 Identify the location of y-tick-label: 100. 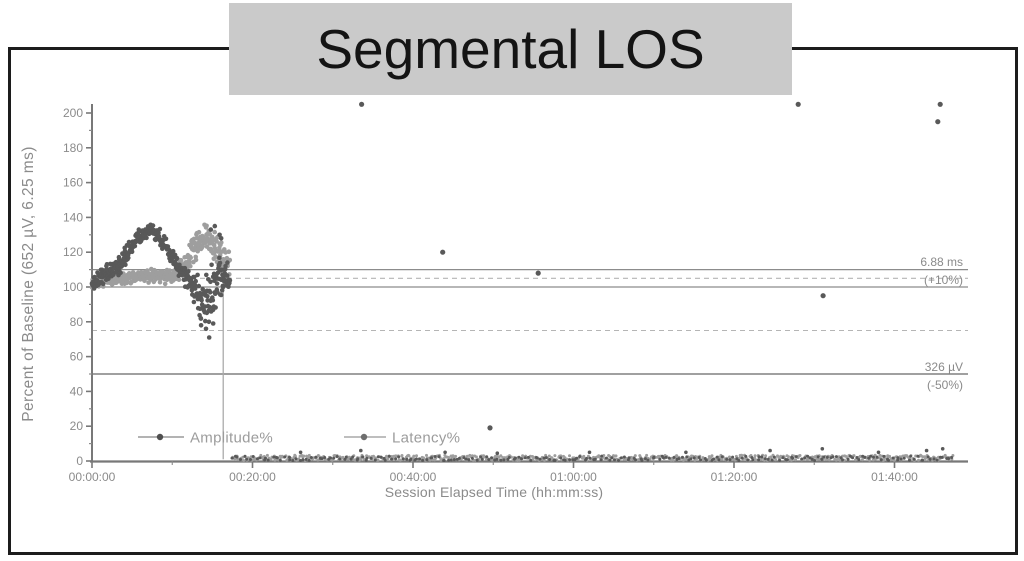
(73, 287).